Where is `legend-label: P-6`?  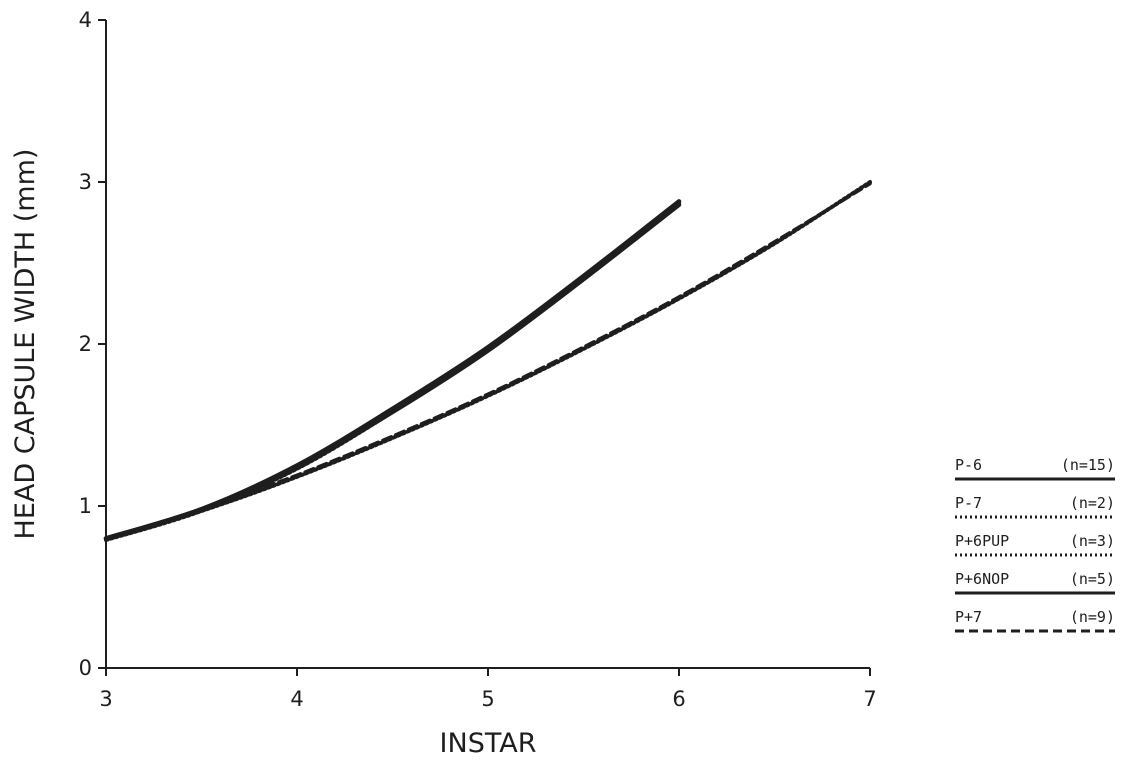
legend-label: P-6 is located at coordinates (968, 465).